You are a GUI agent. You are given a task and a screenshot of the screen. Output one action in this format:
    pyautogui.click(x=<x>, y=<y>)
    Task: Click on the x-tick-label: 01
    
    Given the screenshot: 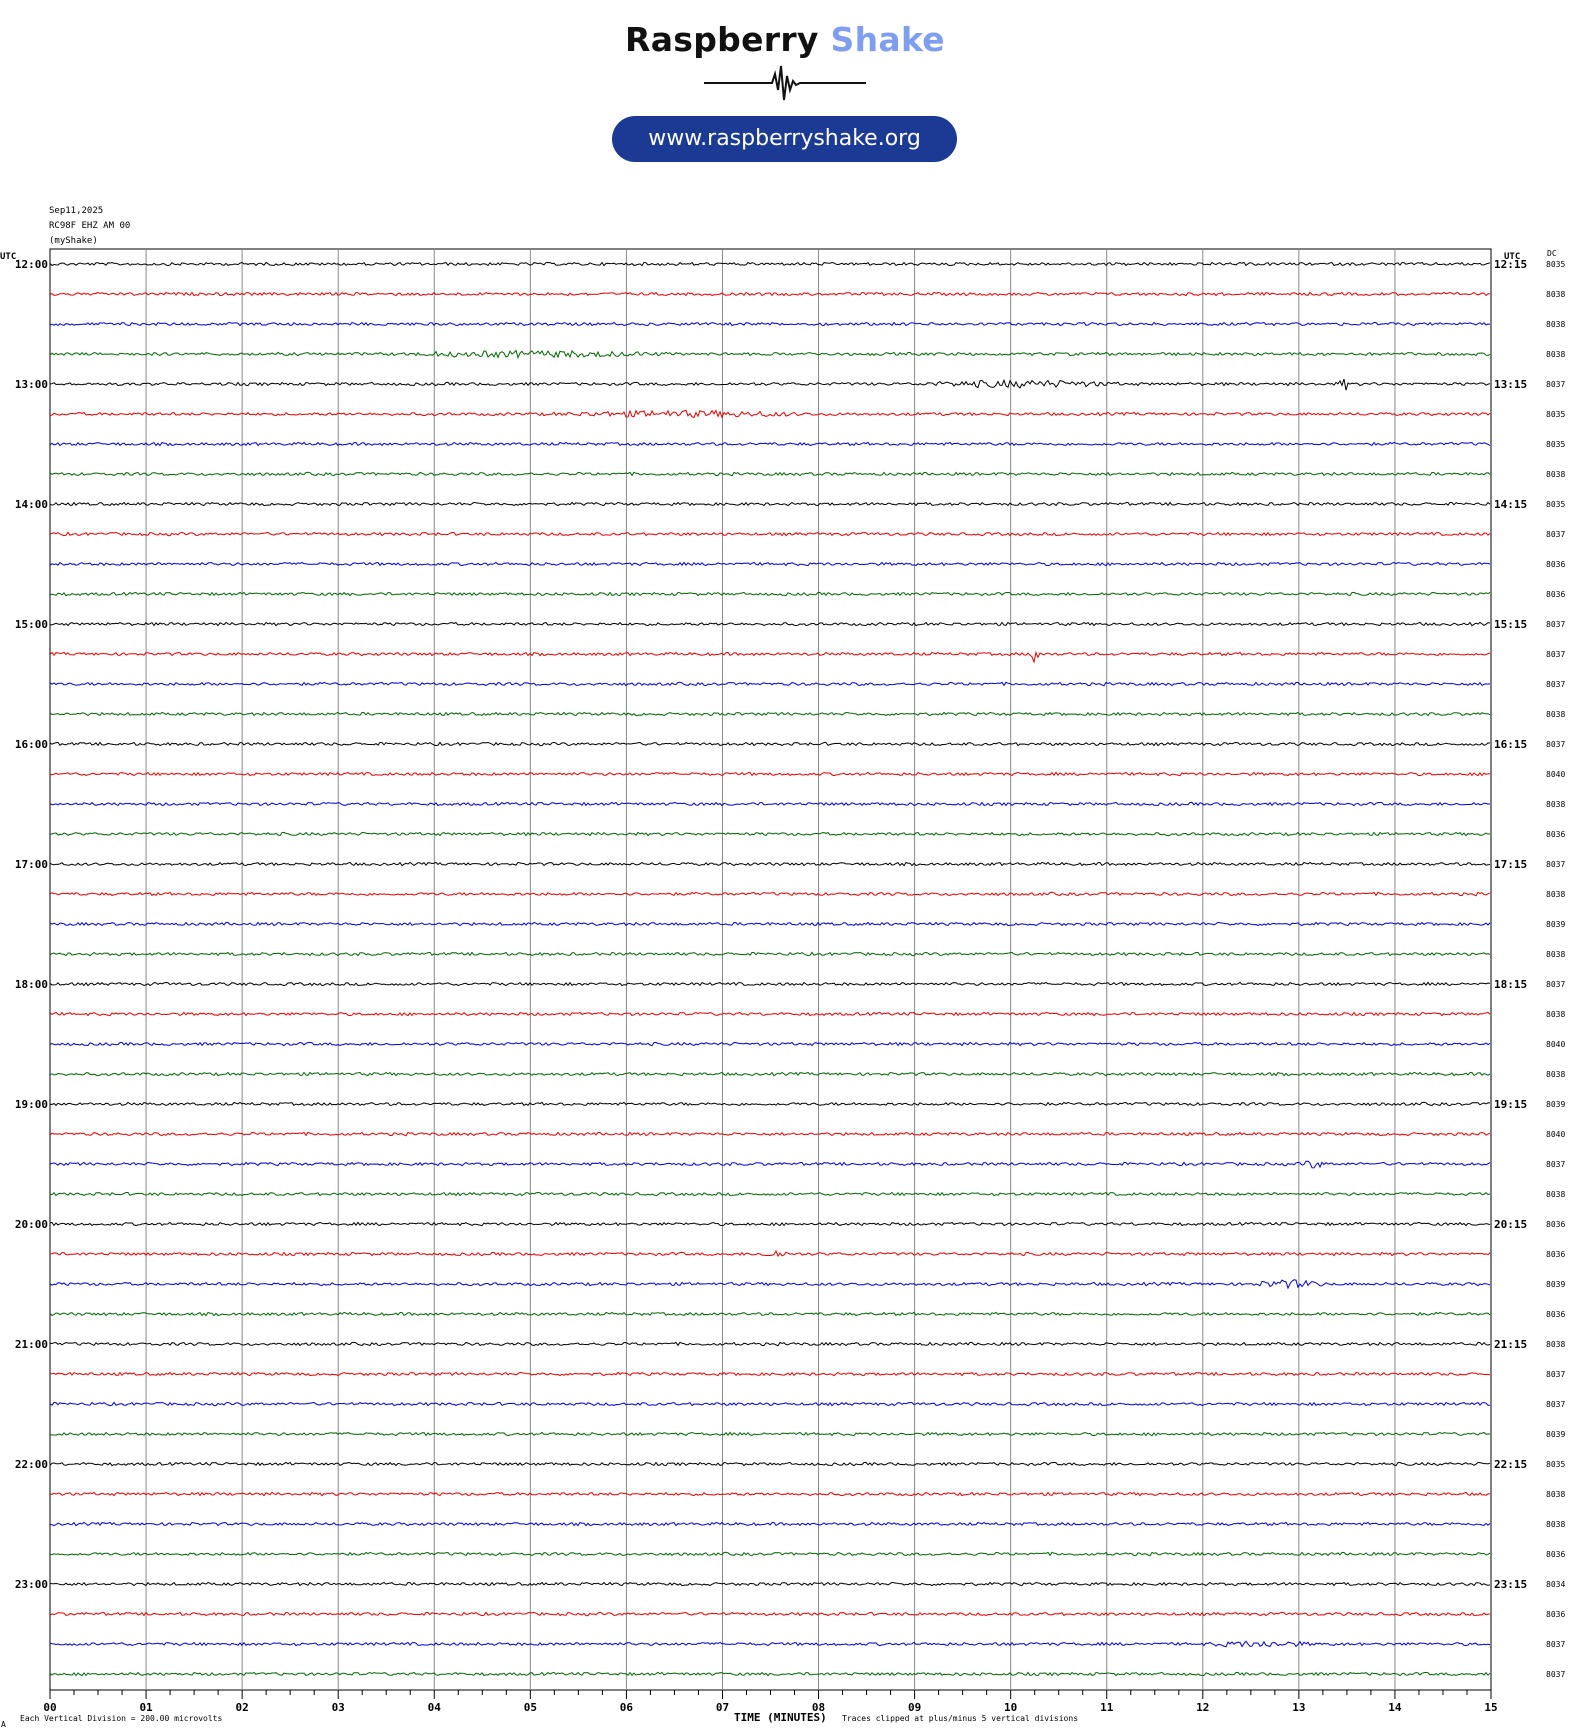 What is the action you would take?
    pyautogui.click(x=146, y=1707)
    